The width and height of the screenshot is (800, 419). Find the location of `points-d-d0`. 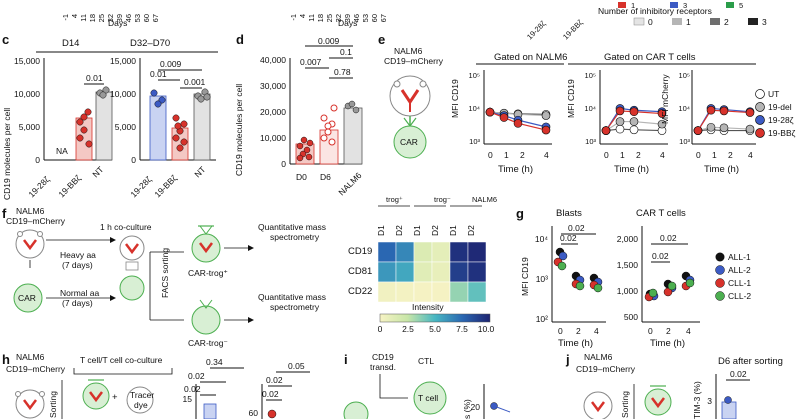

points-d-d0 is located at coordinates (305, 149).